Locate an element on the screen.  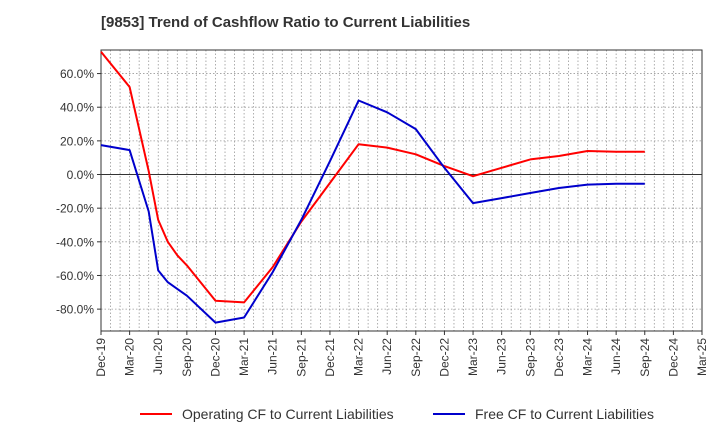
x-tick-label: Dec-21 is located at coordinates (330, 357).